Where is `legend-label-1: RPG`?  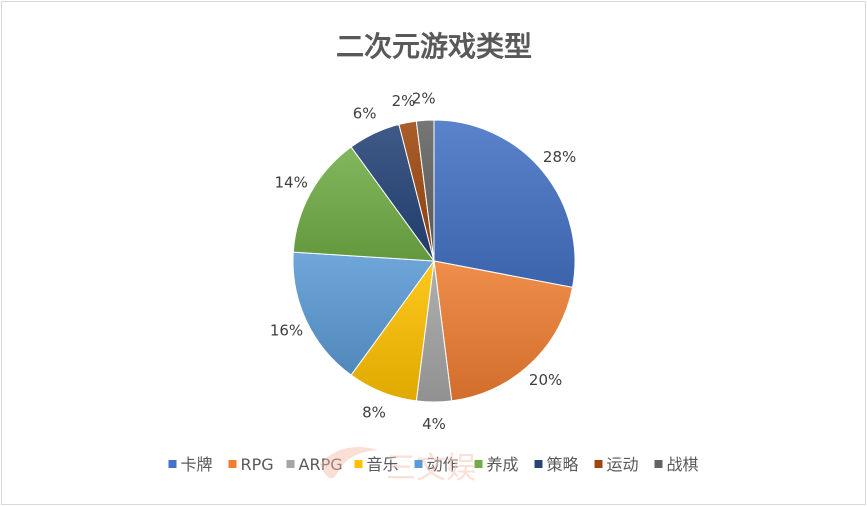
legend-label-1: RPG is located at coordinates (257, 464).